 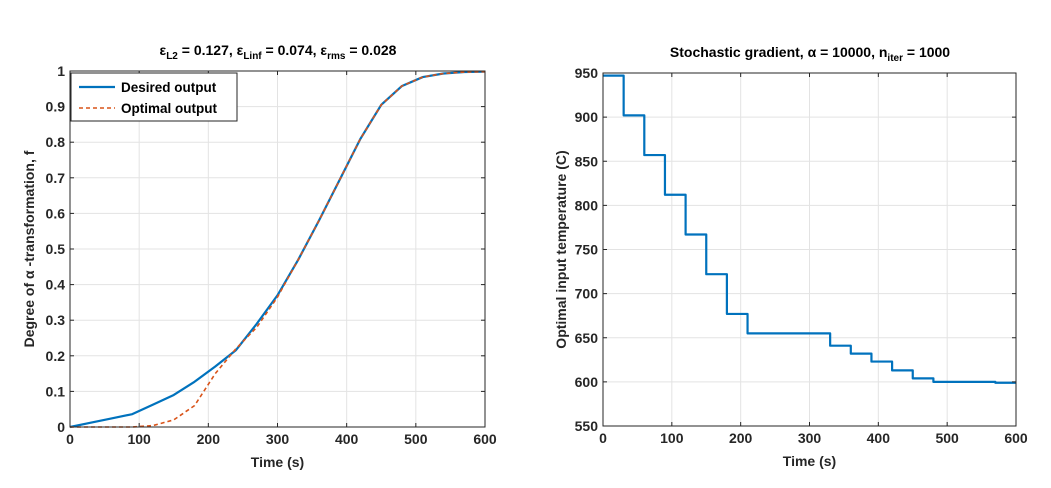 What do you see at coordinates (56, 107) in the screenshot?
I see `y-tick-label: 0.9` at bounding box center [56, 107].